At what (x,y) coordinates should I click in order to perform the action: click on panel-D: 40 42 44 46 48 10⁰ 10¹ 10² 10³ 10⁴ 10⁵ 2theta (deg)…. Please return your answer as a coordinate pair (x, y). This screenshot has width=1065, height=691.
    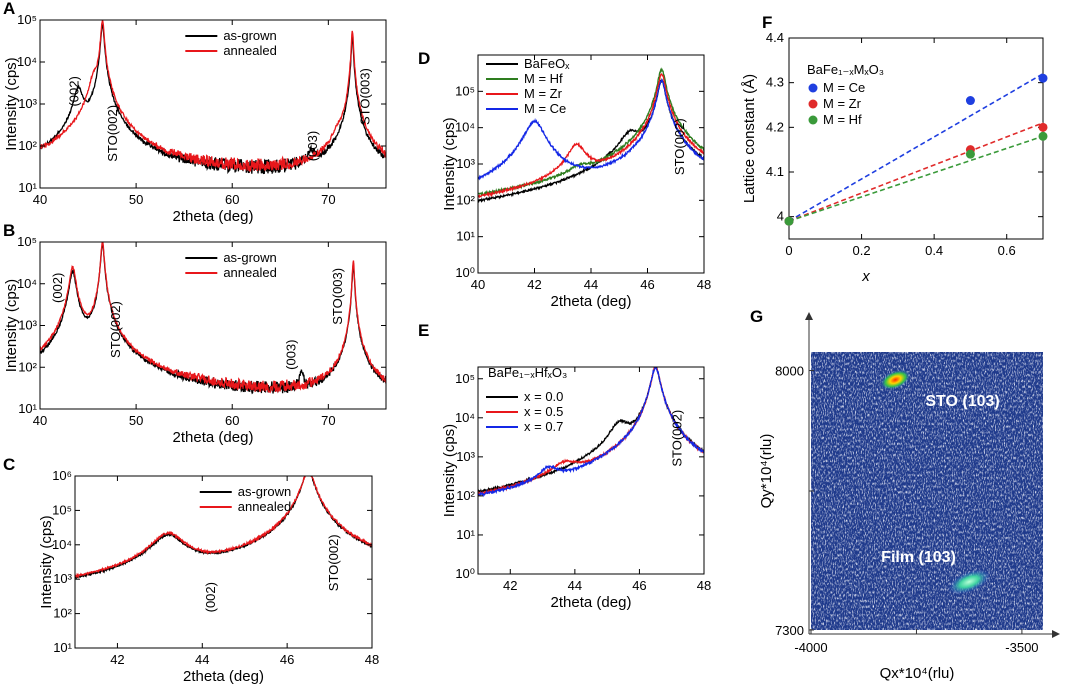
    Looking at the image, I should click on (564, 179).